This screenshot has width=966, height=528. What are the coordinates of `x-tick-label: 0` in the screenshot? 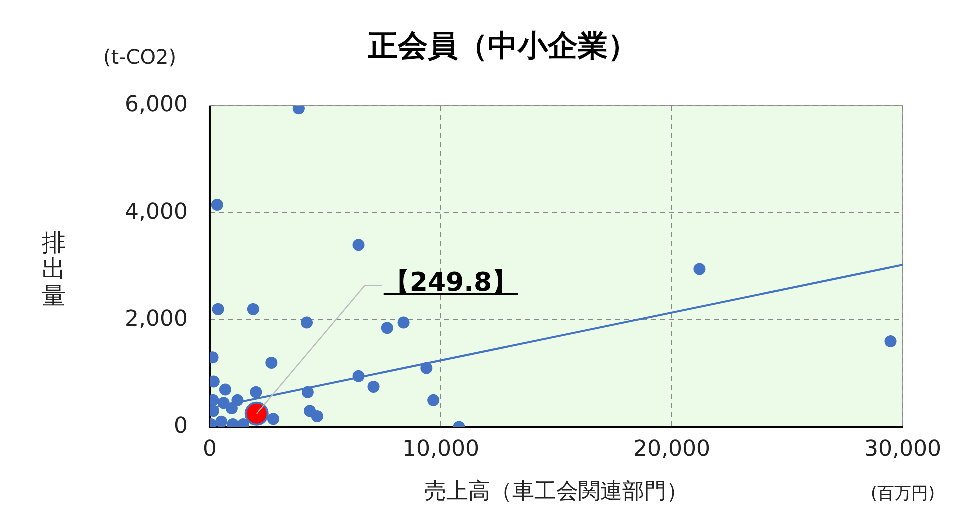 It's located at (209, 449).